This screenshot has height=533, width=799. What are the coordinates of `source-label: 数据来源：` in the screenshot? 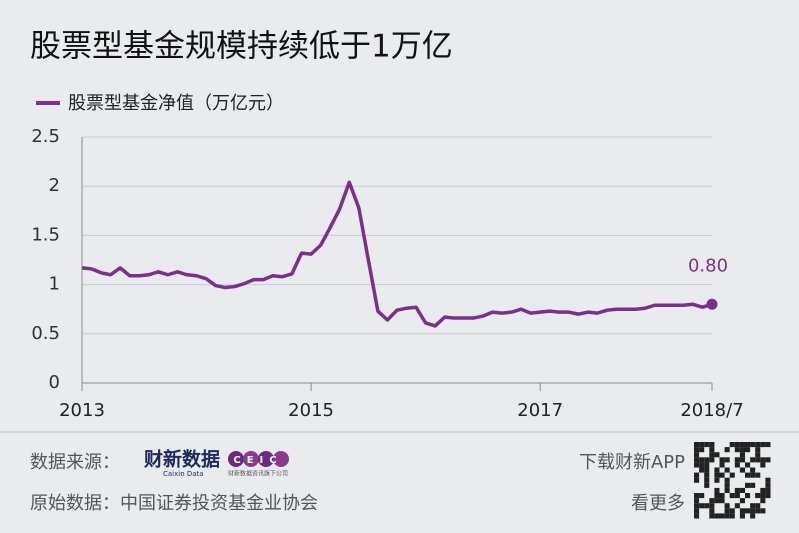 It's located at (75, 462).